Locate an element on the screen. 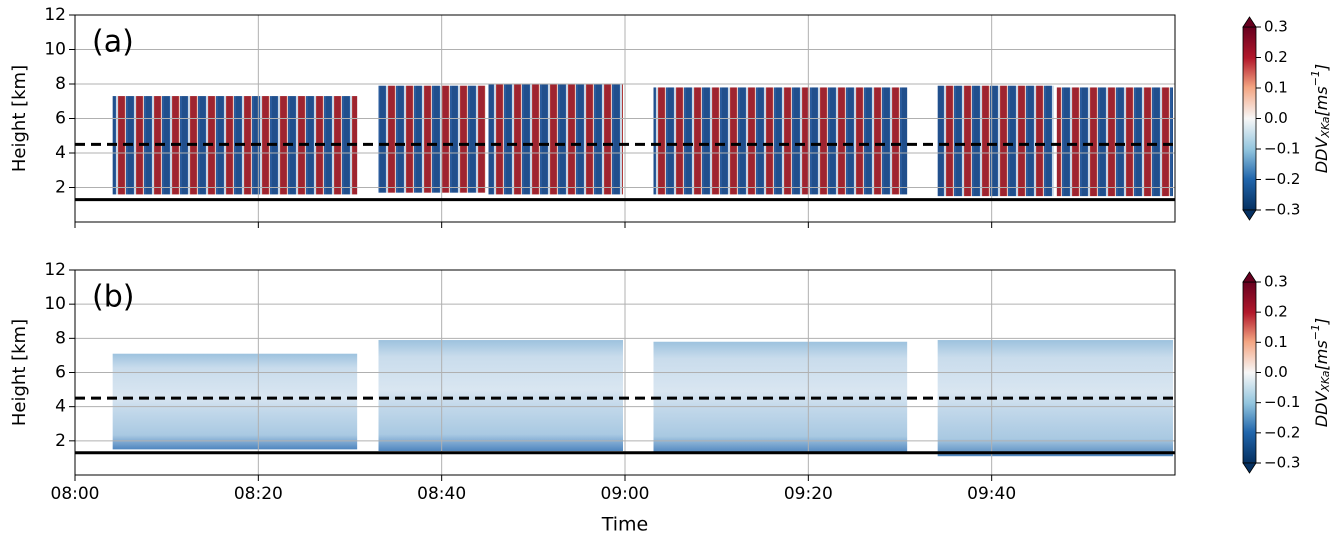  x-tick-label: 09:00 is located at coordinates (625, 494).